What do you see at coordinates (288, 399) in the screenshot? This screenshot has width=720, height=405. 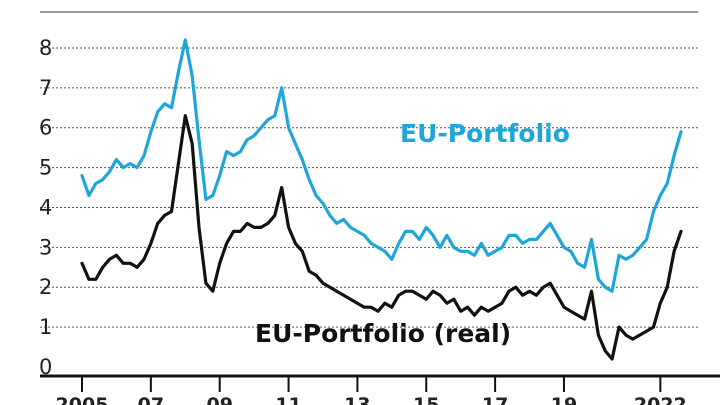 I see `x-tick-label: 11` at bounding box center [288, 399].